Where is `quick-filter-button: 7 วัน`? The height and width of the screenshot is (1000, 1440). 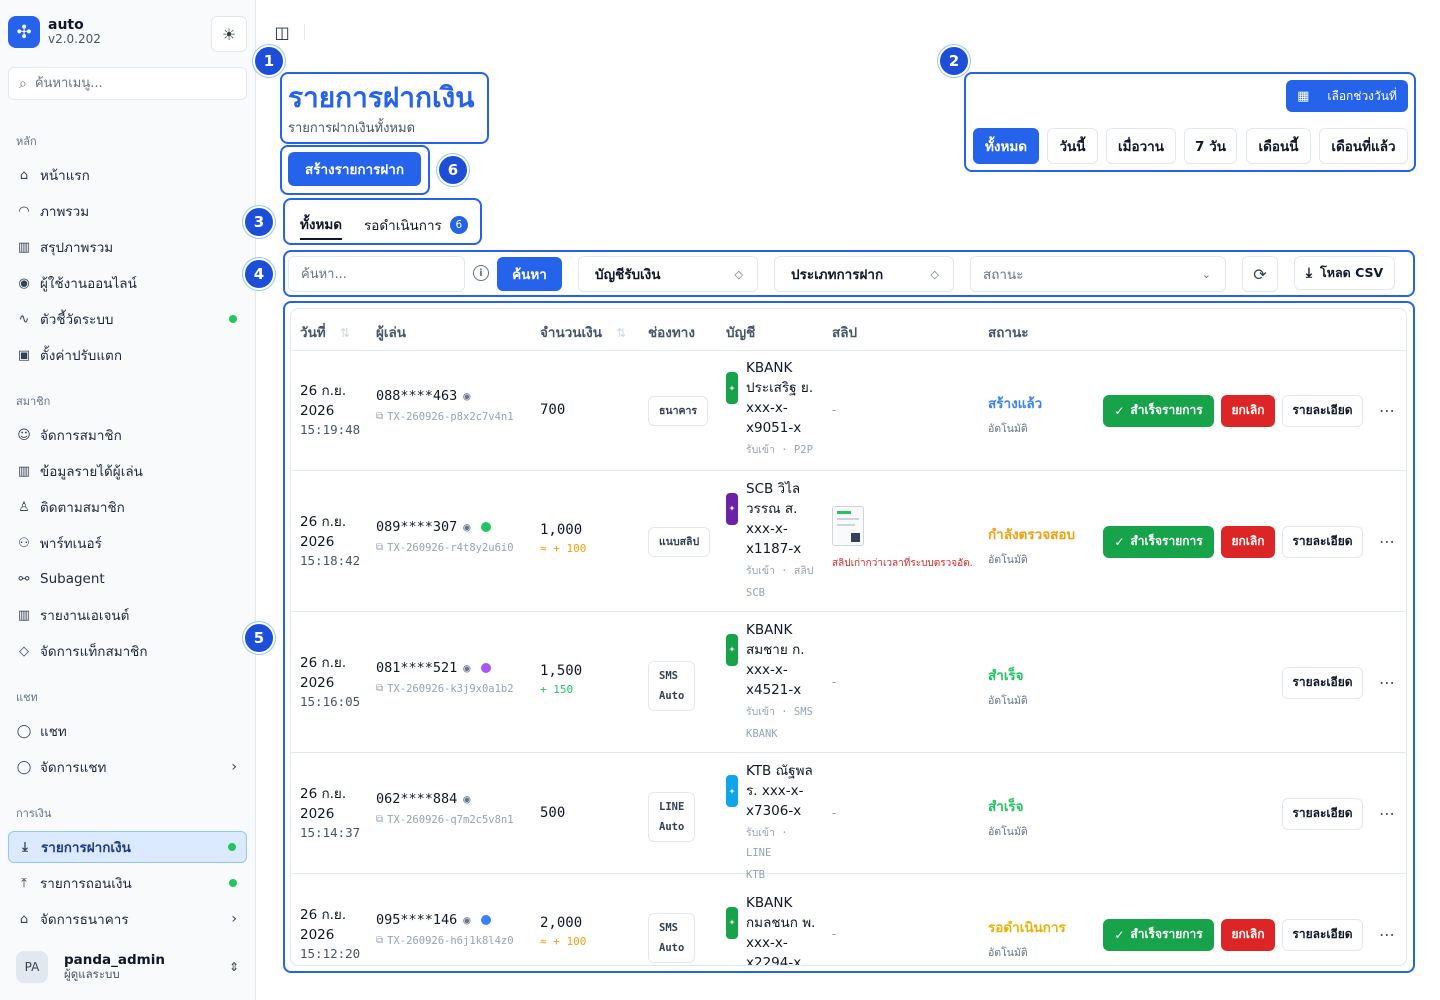 quick-filter-button: 7 วัน is located at coordinates (1210, 146).